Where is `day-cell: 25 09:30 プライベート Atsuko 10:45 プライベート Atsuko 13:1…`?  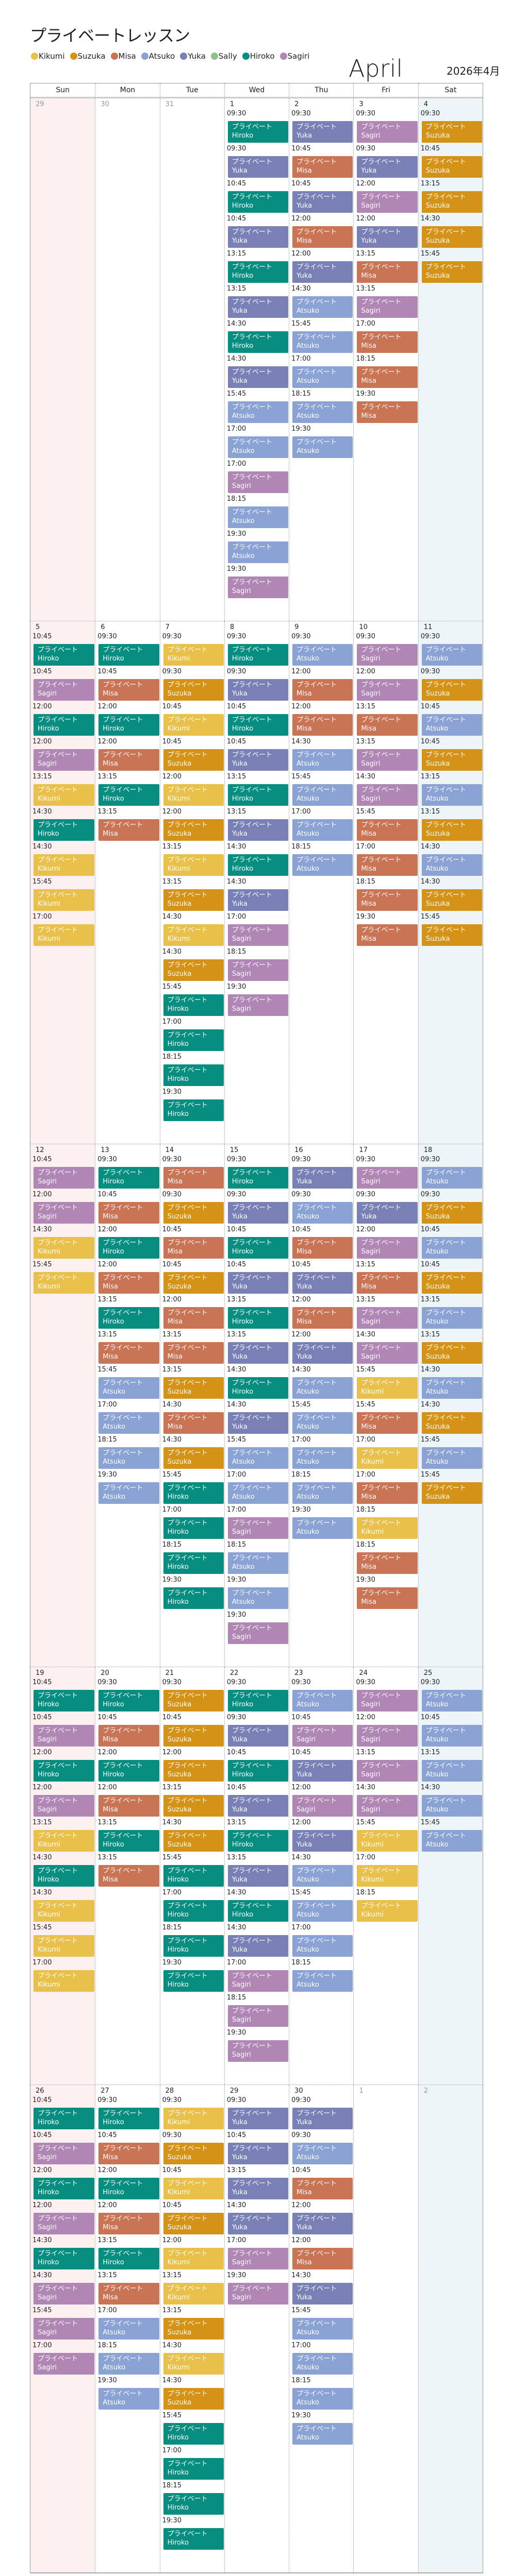 day-cell: 25 09:30 プライベート Atsuko 10:45 プライベート Atsuko 13:1… is located at coordinates (450, 1875).